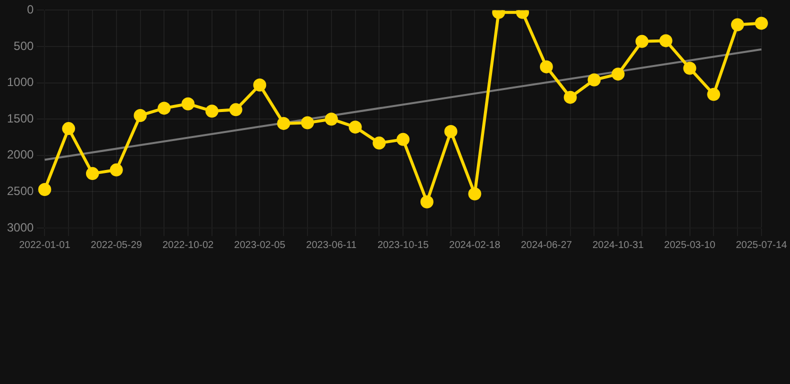  Describe the element at coordinates (403, 245) in the screenshot. I see `x-tick-label: 2023-10-15` at that location.